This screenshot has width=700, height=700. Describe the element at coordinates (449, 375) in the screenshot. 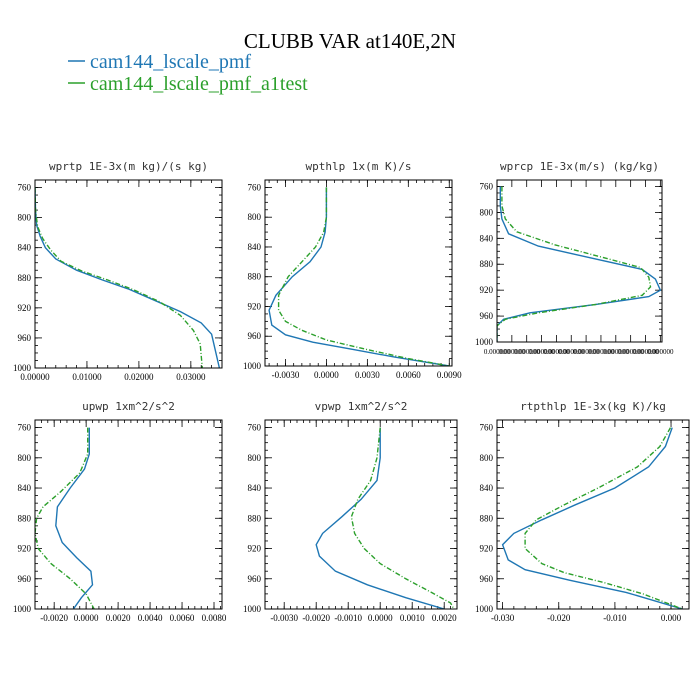

I see `x-tick-label: 0.0090` at that location.